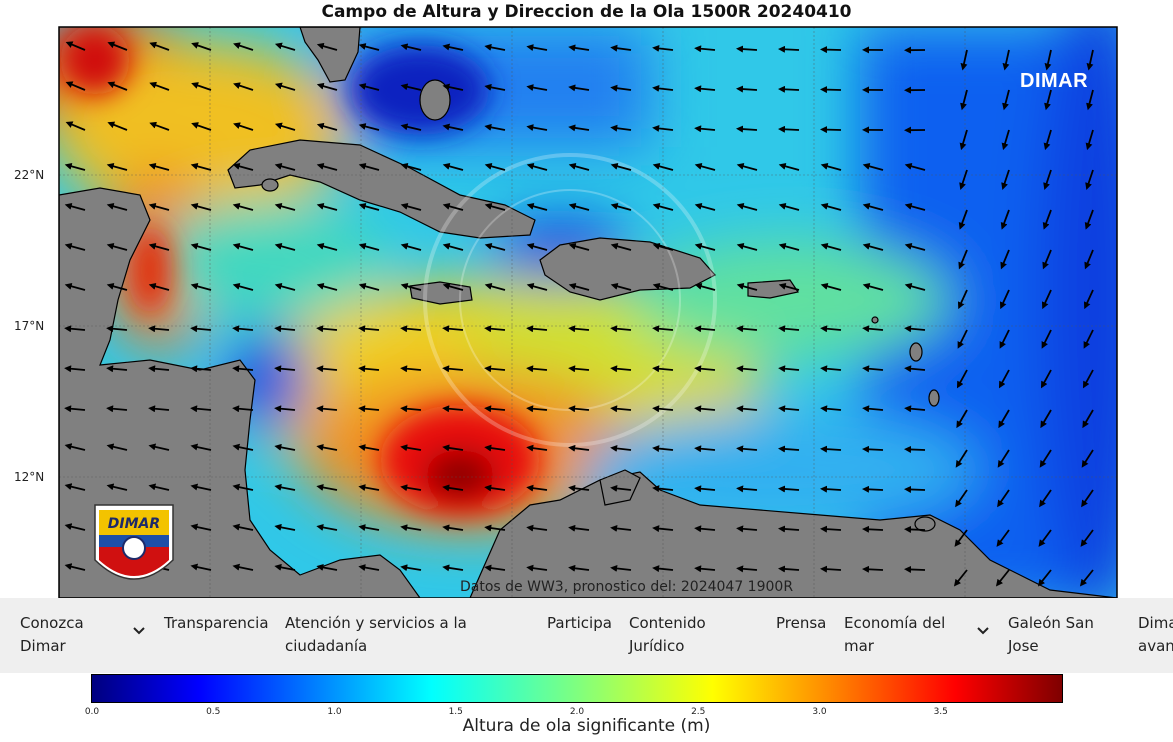 Image resolution: width=1173 pixels, height=742 pixels. What do you see at coordinates (1051, 634) in the screenshot?
I see `nav-item-galeon-san-jose: Galeón San Jose` at bounding box center [1051, 634].